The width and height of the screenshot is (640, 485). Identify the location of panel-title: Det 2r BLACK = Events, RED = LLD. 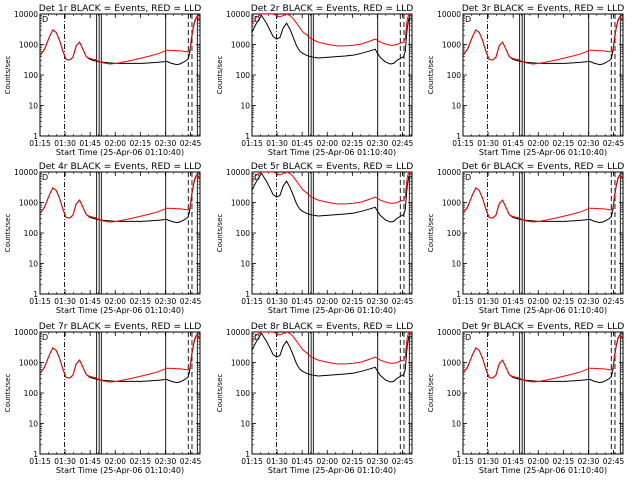
(332, 8).